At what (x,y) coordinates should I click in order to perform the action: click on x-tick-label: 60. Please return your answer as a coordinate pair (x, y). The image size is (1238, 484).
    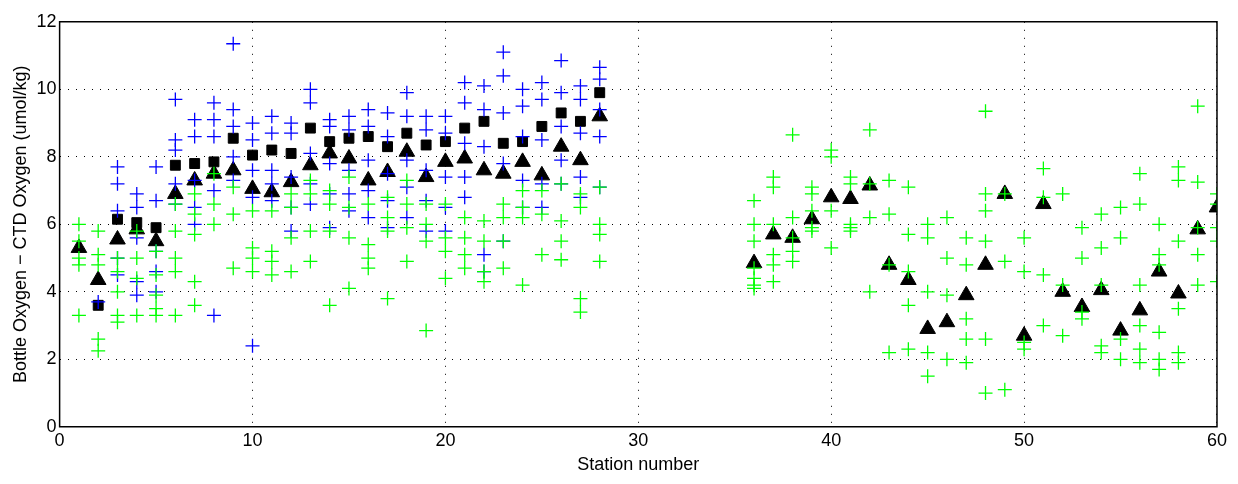
    Looking at the image, I should click on (1216, 439).